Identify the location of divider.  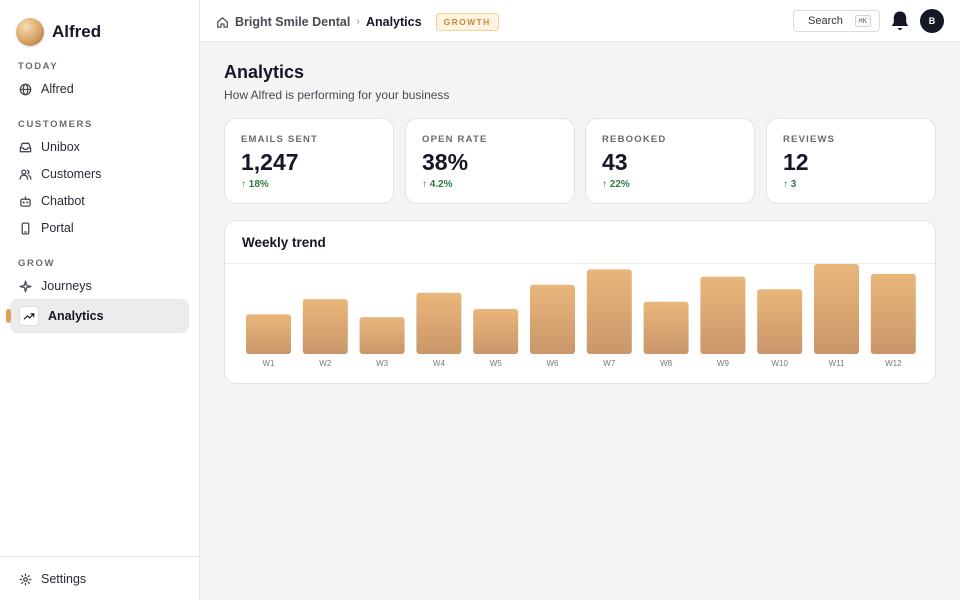
(580, 263).